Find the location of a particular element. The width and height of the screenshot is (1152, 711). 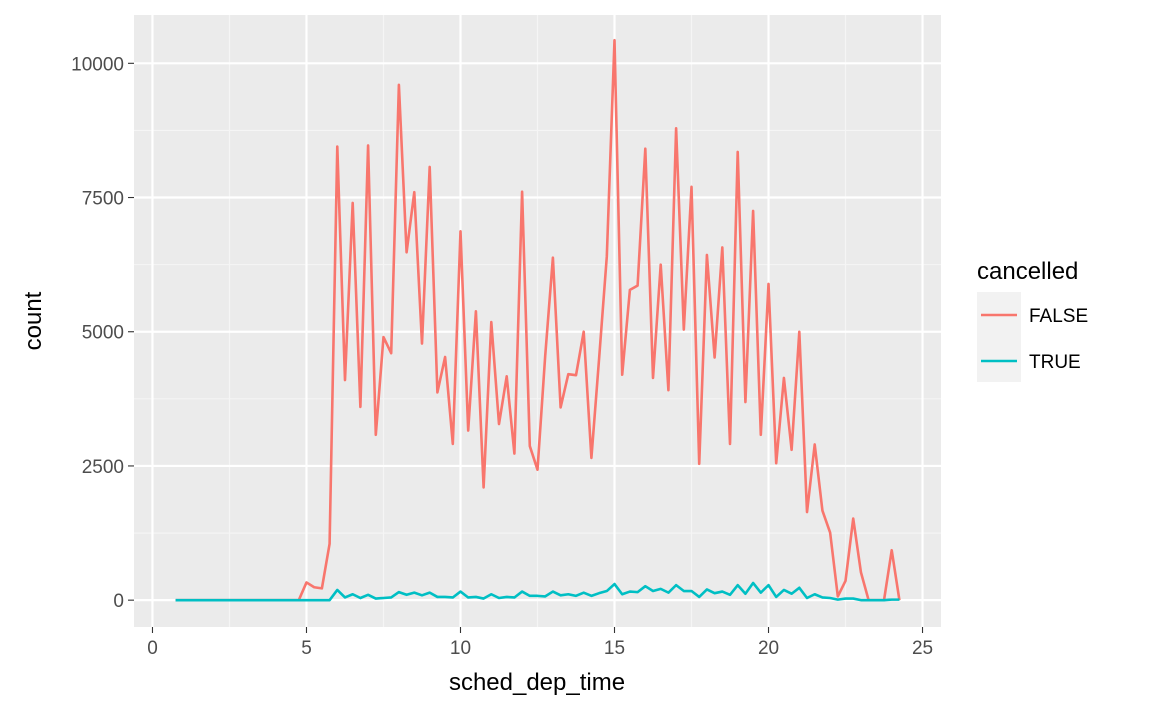

y-tick-label: 10000 is located at coordinates (97, 64).